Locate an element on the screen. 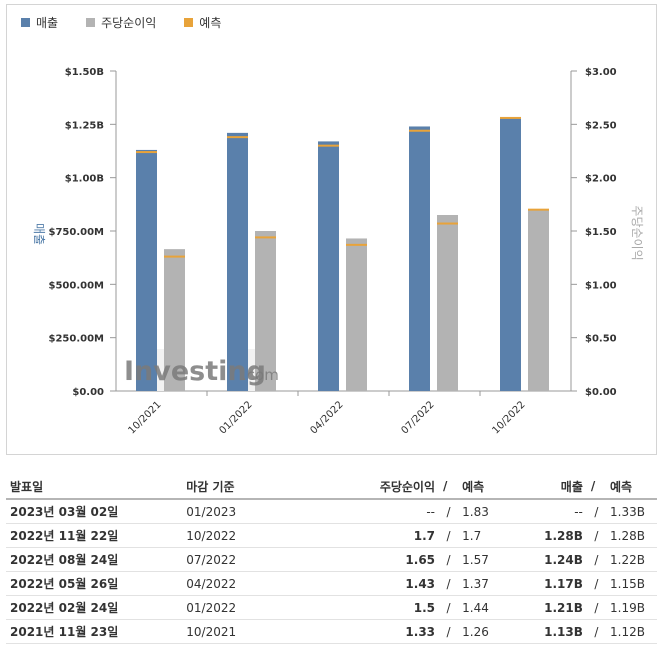 The image size is (666, 650). legend-eps: 주당순이익 is located at coordinates (121, 22).